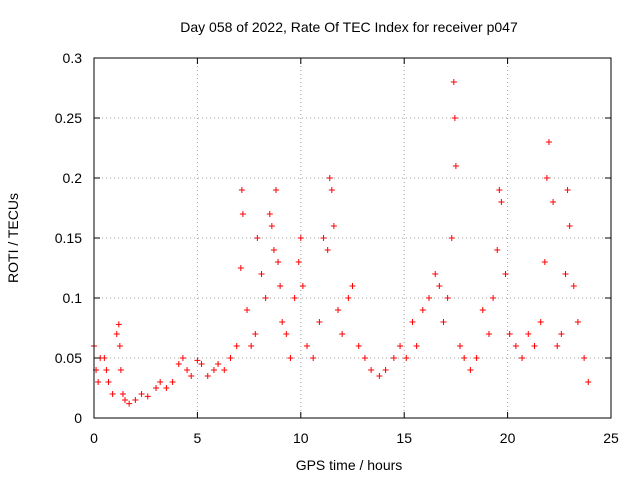 The width and height of the screenshot is (640, 480). Describe the element at coordinates (73, 58) in the screenshot. I see `y-tick-label: 0.3` at that location.